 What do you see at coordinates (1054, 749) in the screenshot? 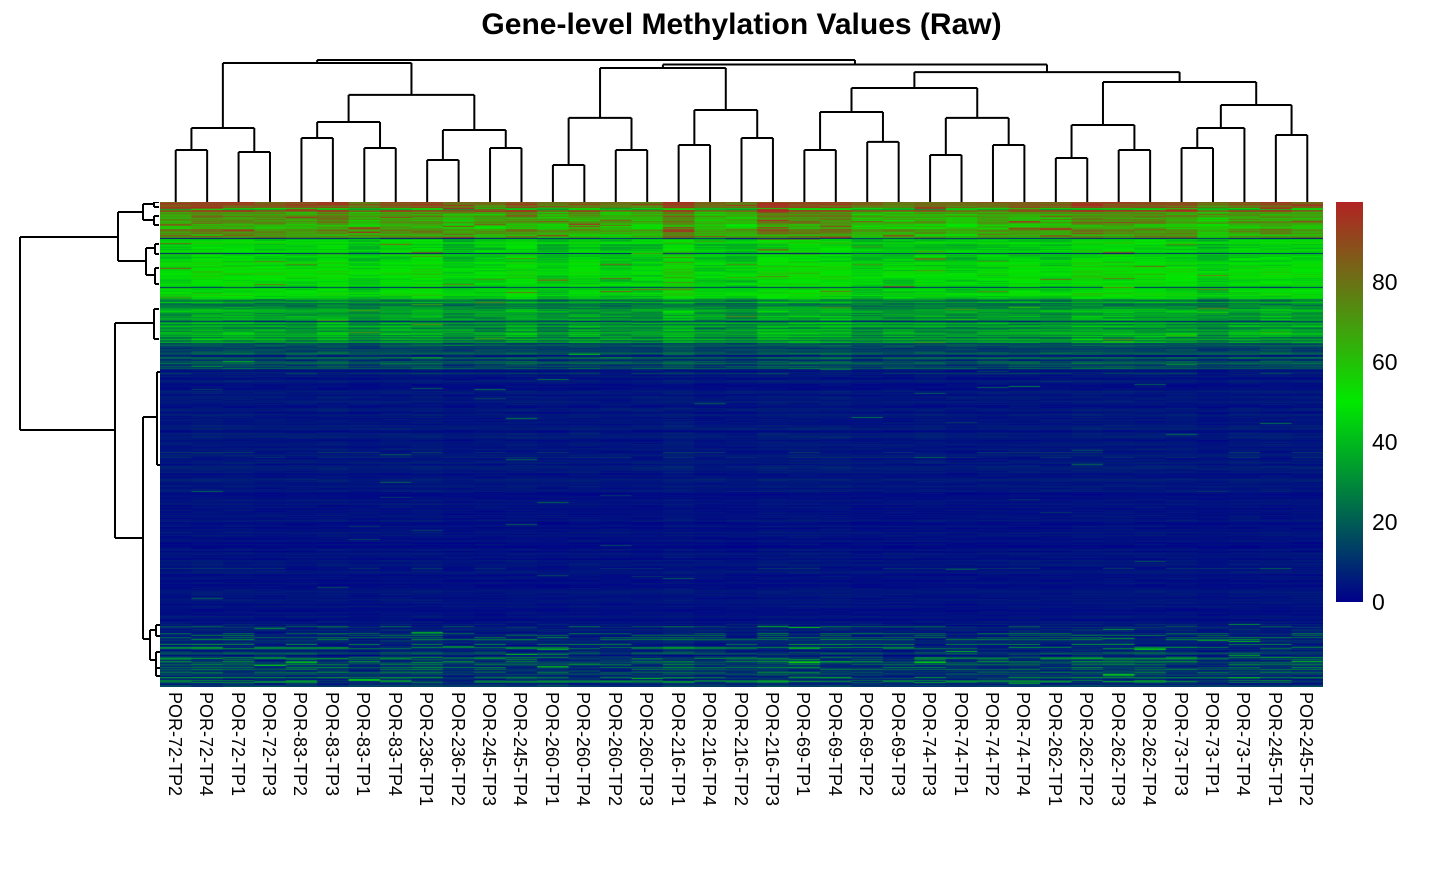
I see `column-label: POR-262-TP1` at bounding box center [1054, 749].